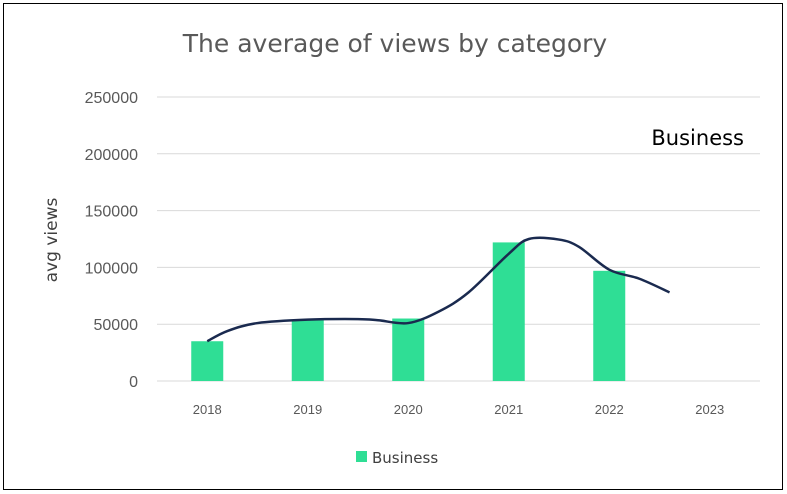 Image resolution: width=787 pixels, height=494 pixels. I want to click on y-tick-label: 150000, so click(111, 212).